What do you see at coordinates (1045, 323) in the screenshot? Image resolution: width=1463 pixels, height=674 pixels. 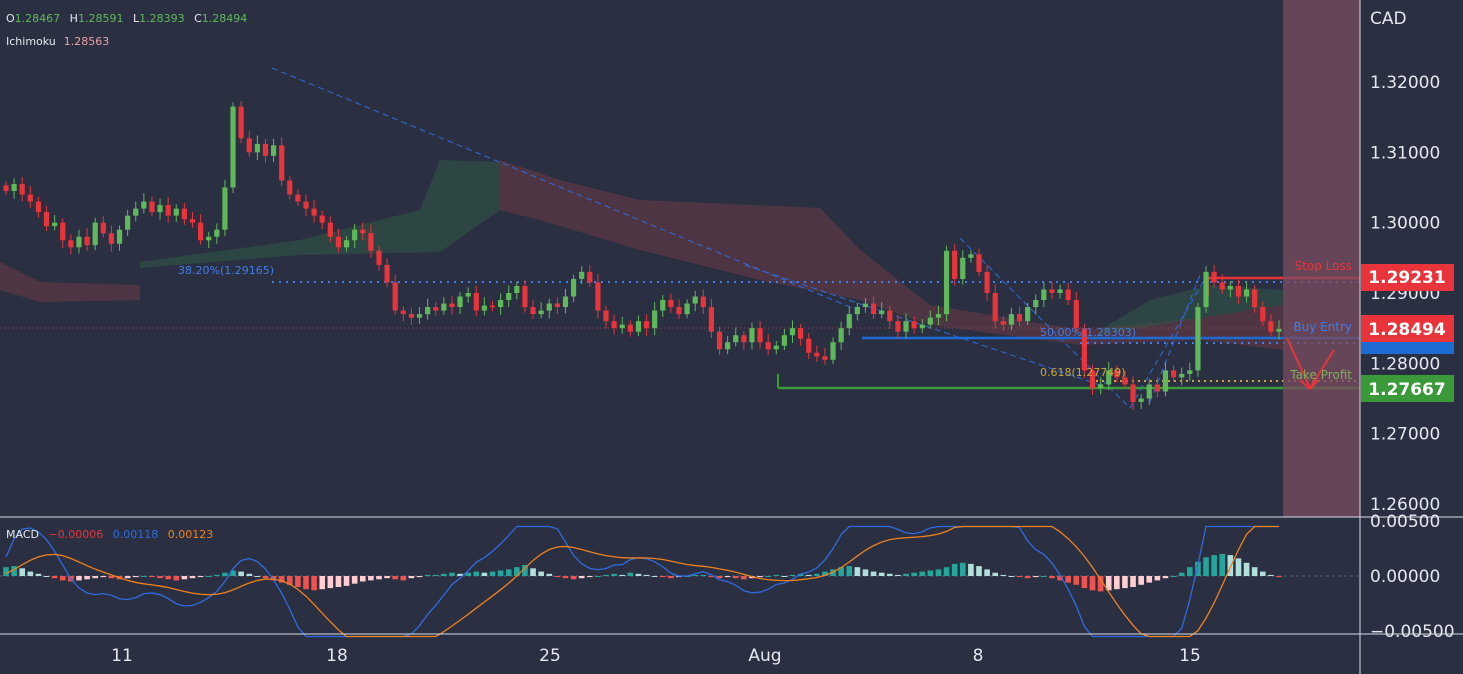 I see `fib-drawing-leg` at bounding box center [1045, 323].